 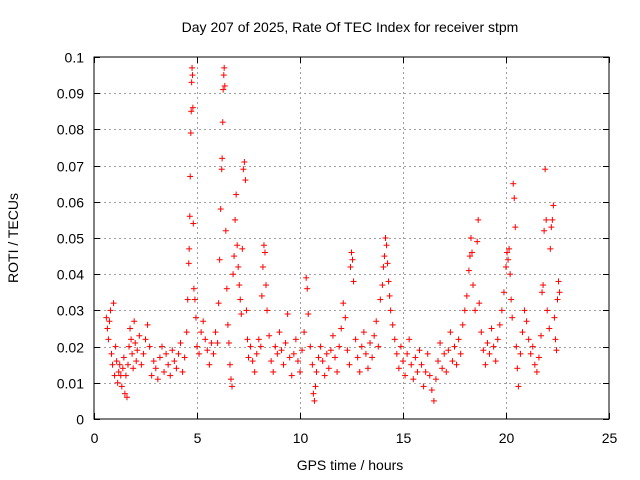 I want to click on y-tick-label: 0.02, so click(x=70, y=348).